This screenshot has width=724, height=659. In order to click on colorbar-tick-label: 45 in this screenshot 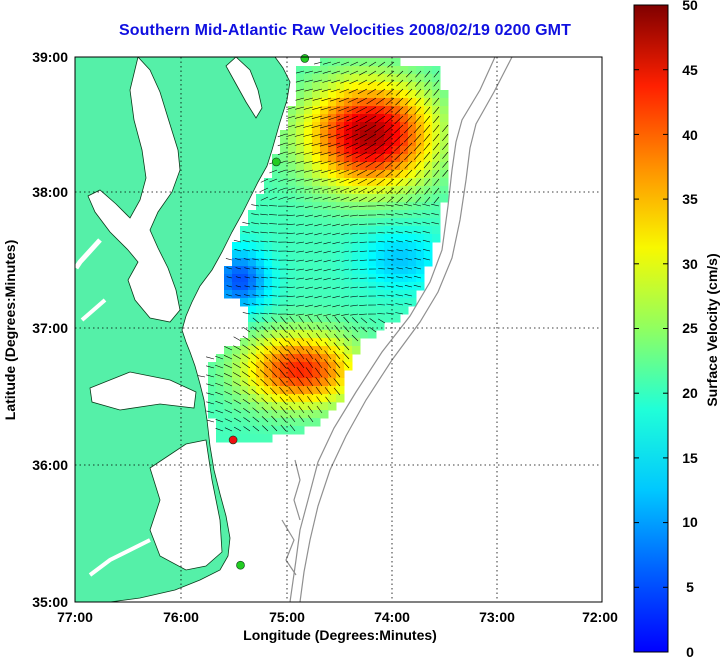, I will do `click(690, 70)`.